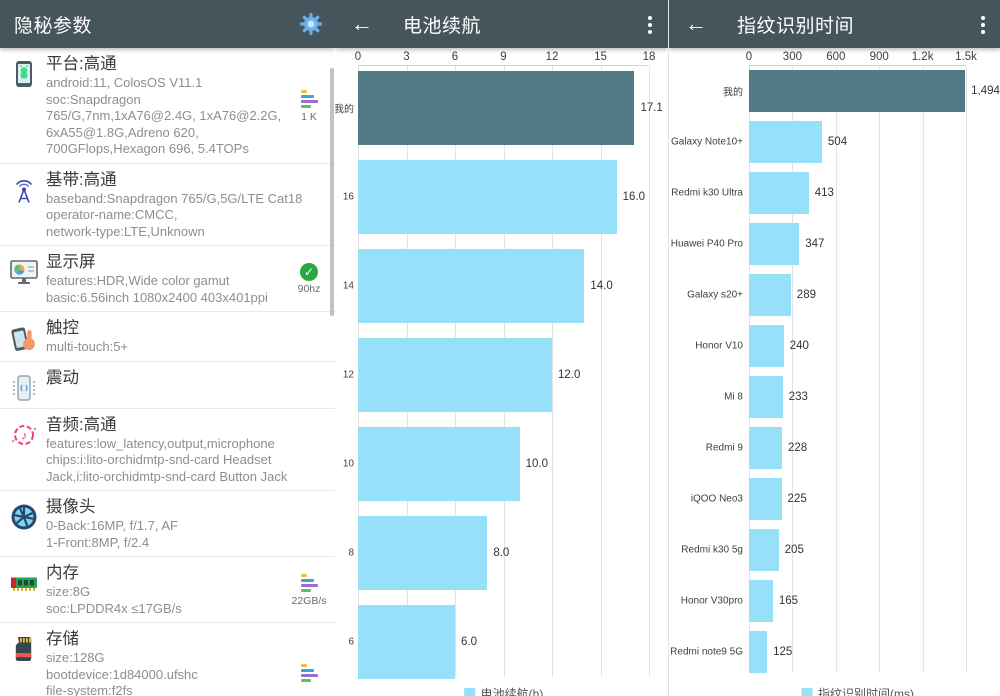 This screenshot has width=1000, height=696. I want to click on value-label: 413, so click(824, 193).